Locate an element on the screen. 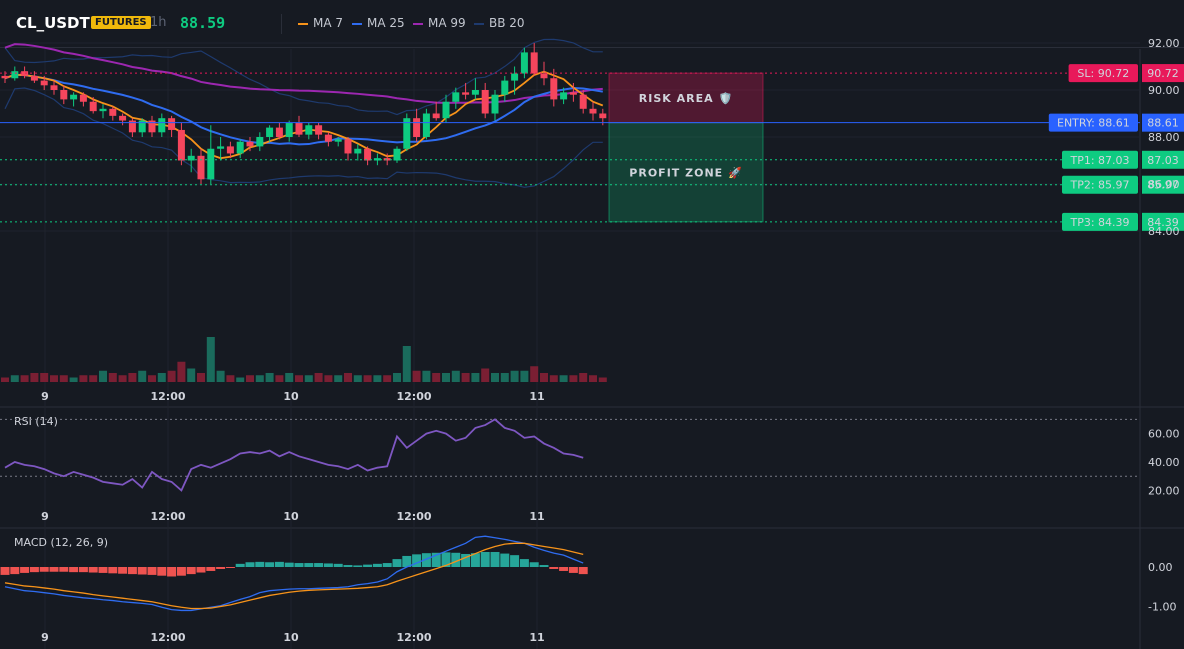  time-tick: 11 is located at coordinates (536, 637).